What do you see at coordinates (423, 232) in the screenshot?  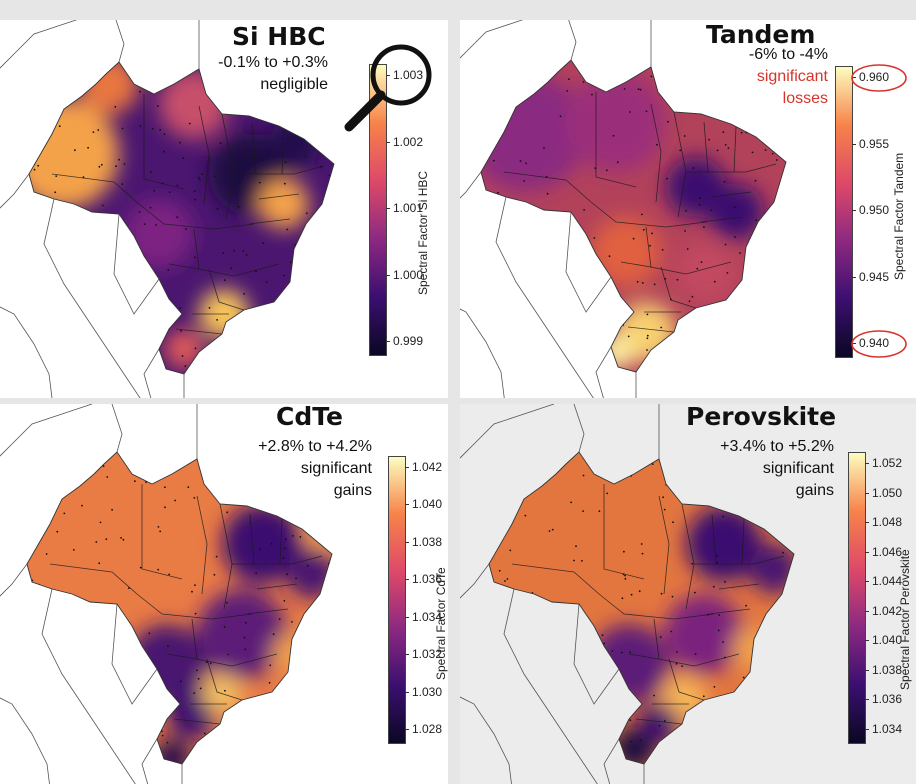 I see `colorbar-label: Spectral Factor Si HBC` at bounding box center [423, 232].